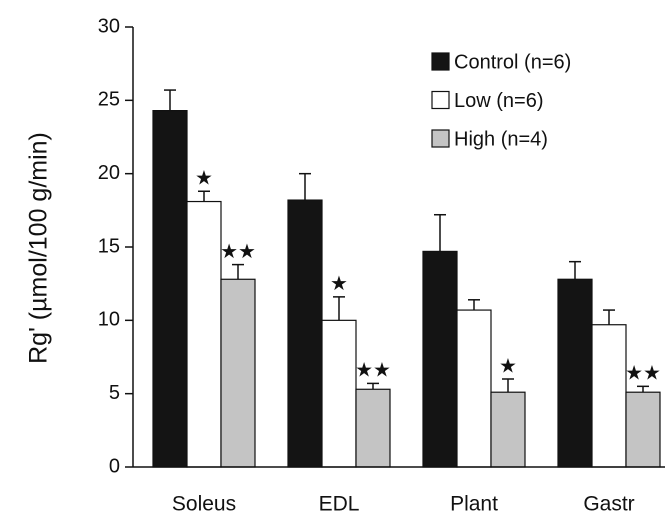 This screenshot has width=665, height=524. I want to click on y-tick-label: 15, so click(109, 246).